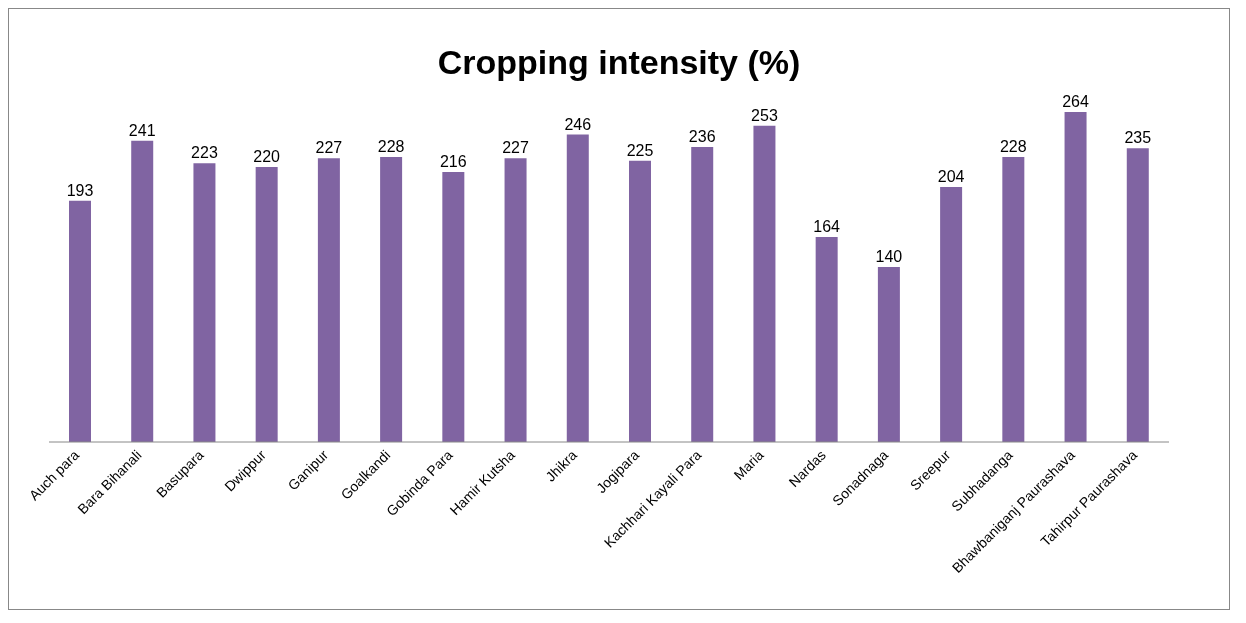  Describe the element at coordinates (204, 153) in the screenshot. I see `data-label: 223` at that location.